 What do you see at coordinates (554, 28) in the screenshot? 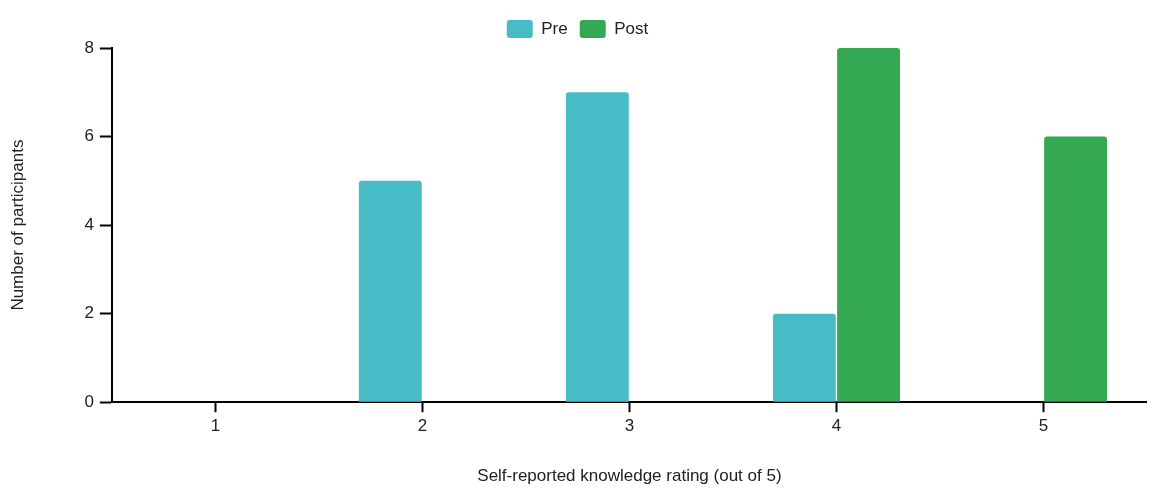
I see `legend-label: Pre` at bounding box center [554, 28].